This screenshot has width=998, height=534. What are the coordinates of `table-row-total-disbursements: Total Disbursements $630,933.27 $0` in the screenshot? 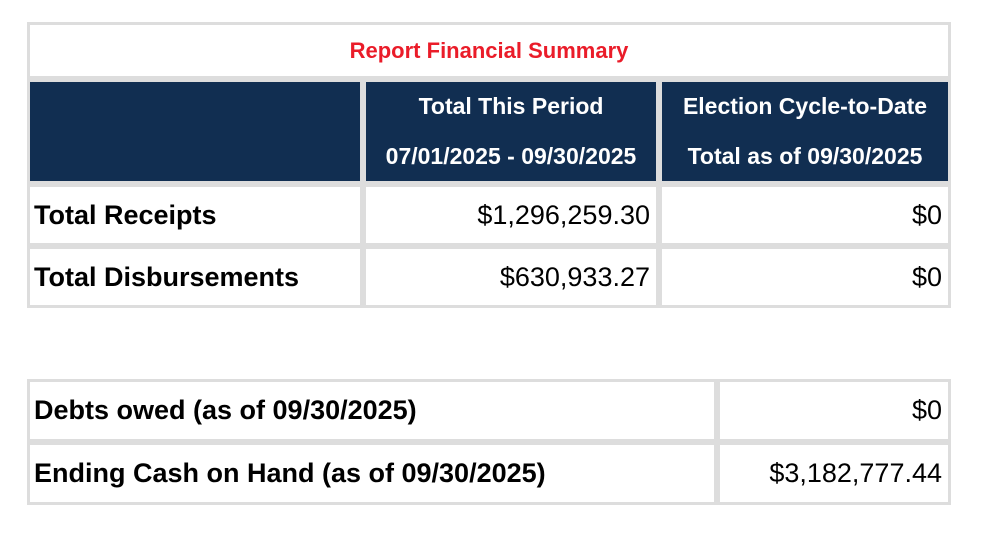 It's located at (489, 277).